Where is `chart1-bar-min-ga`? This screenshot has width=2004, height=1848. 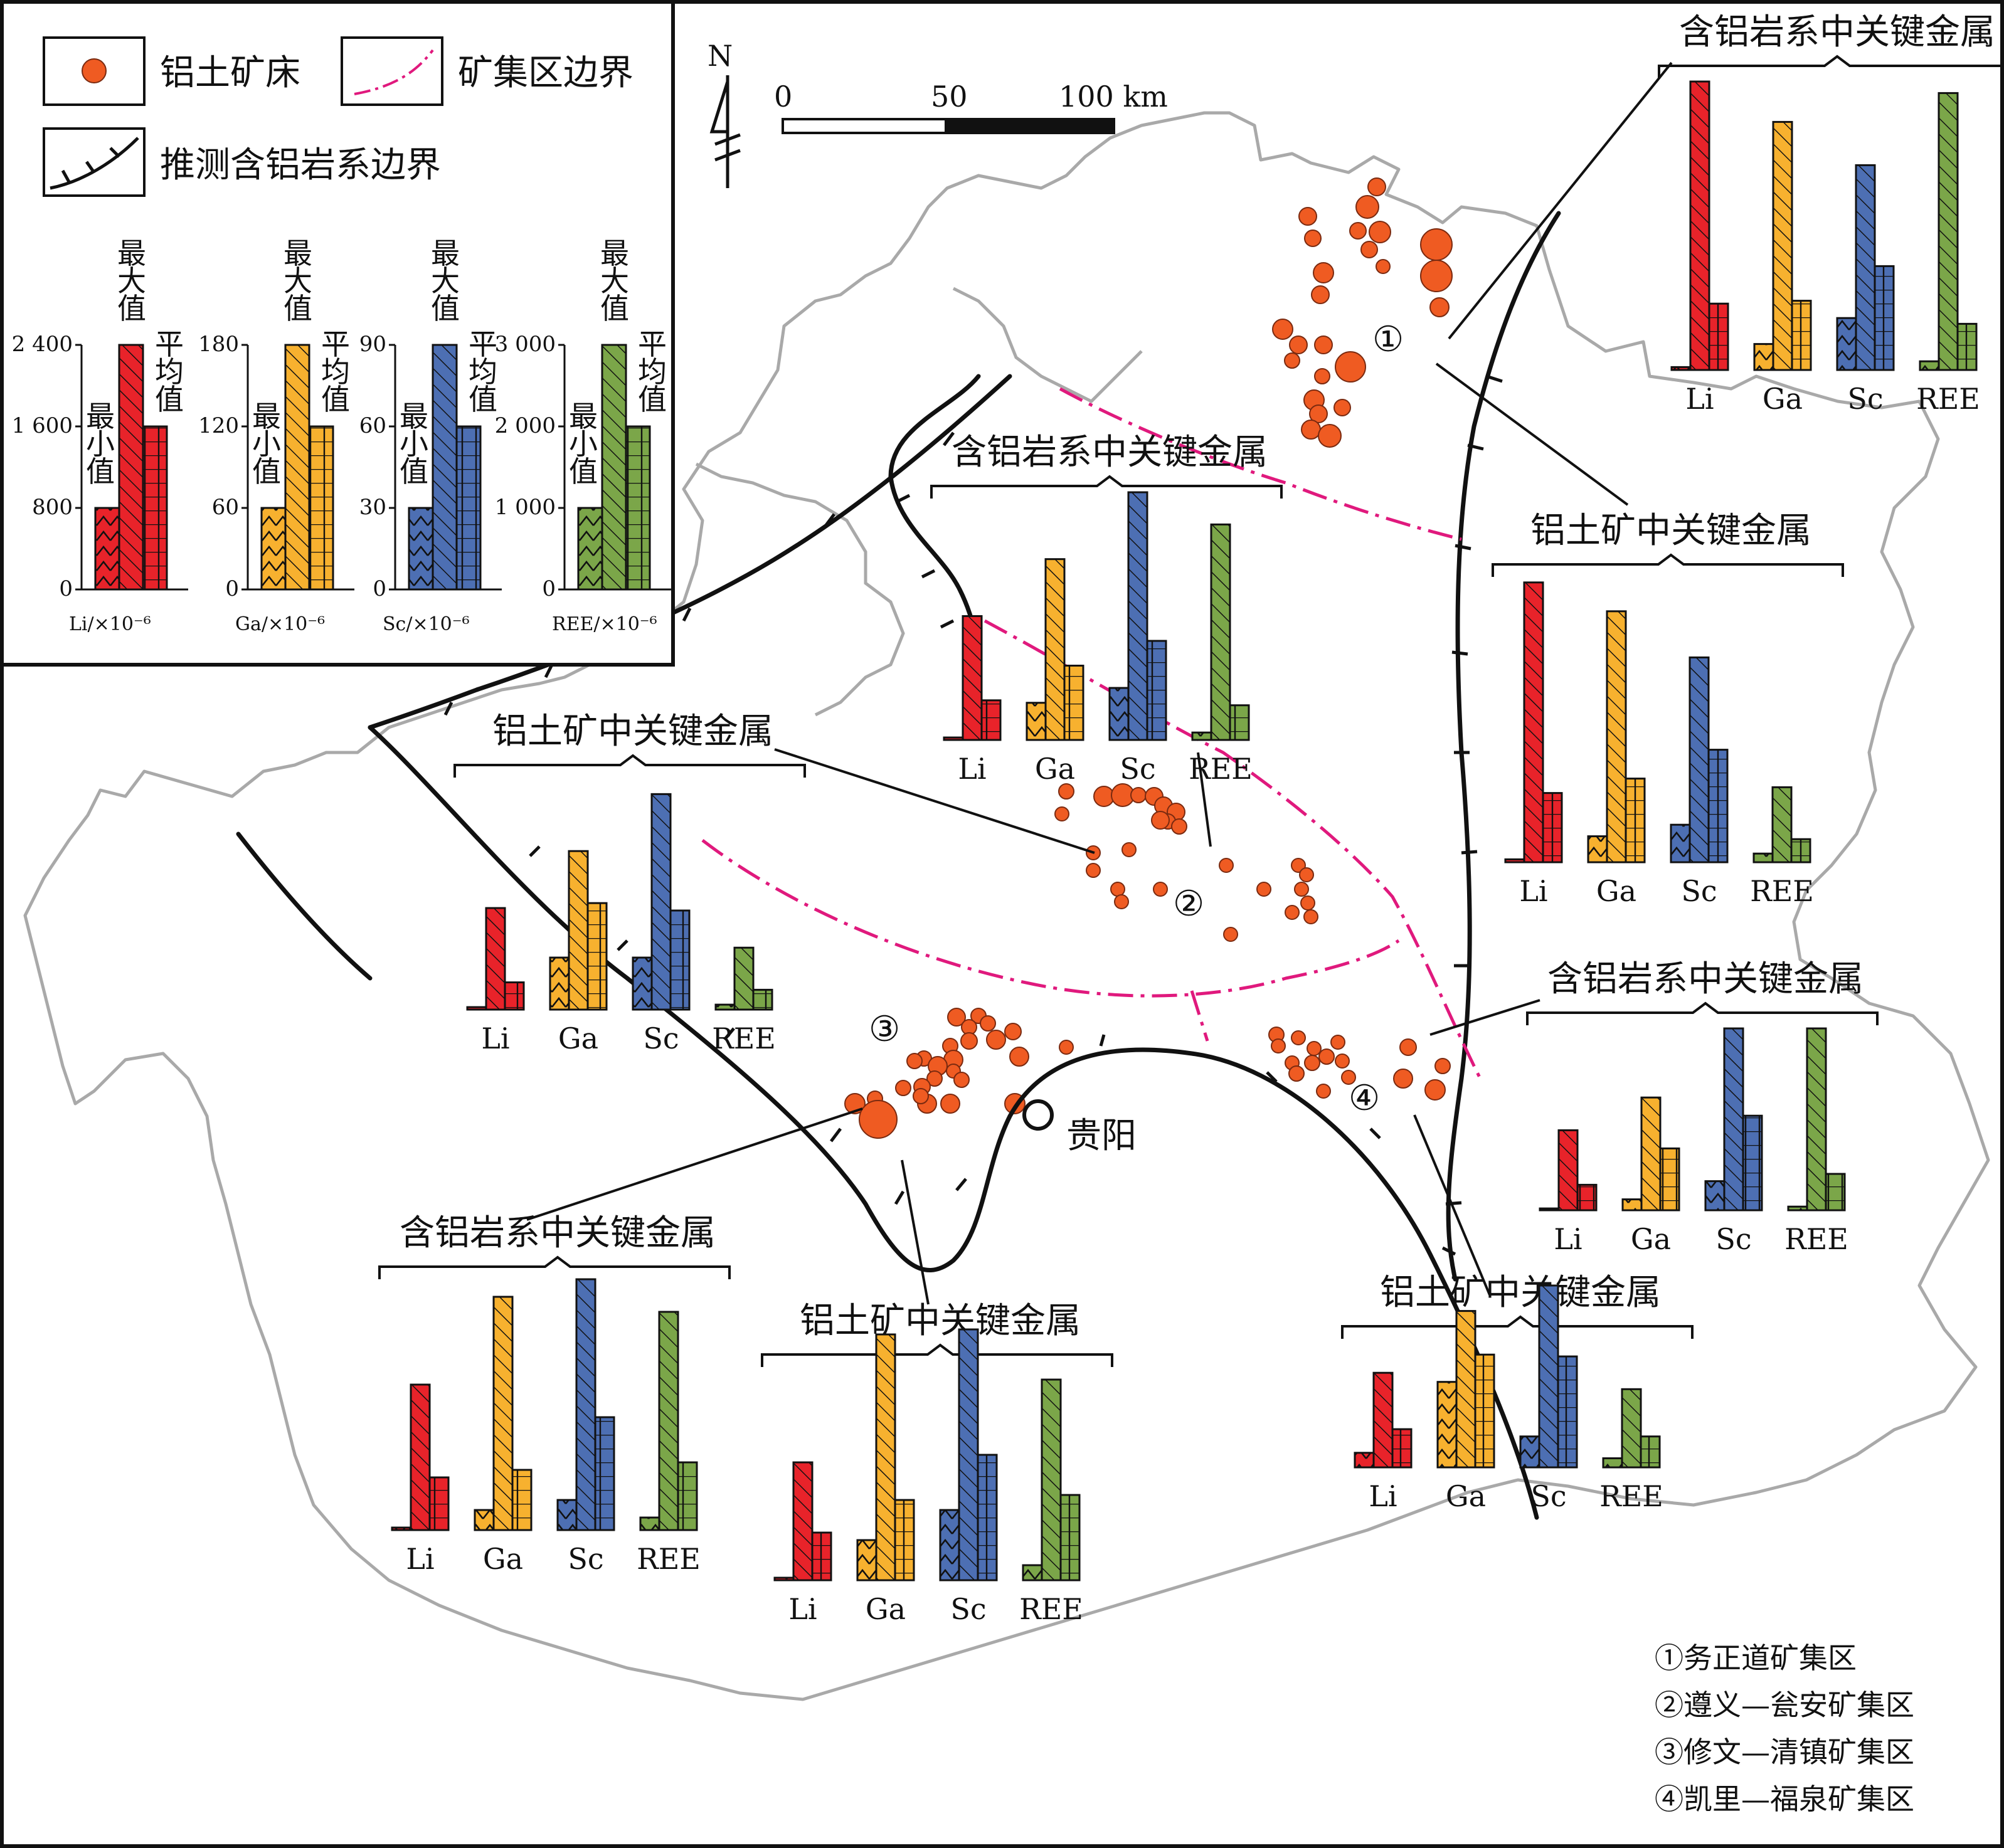
chart1-bar-min-ga is located at coordinates (1764, 357).